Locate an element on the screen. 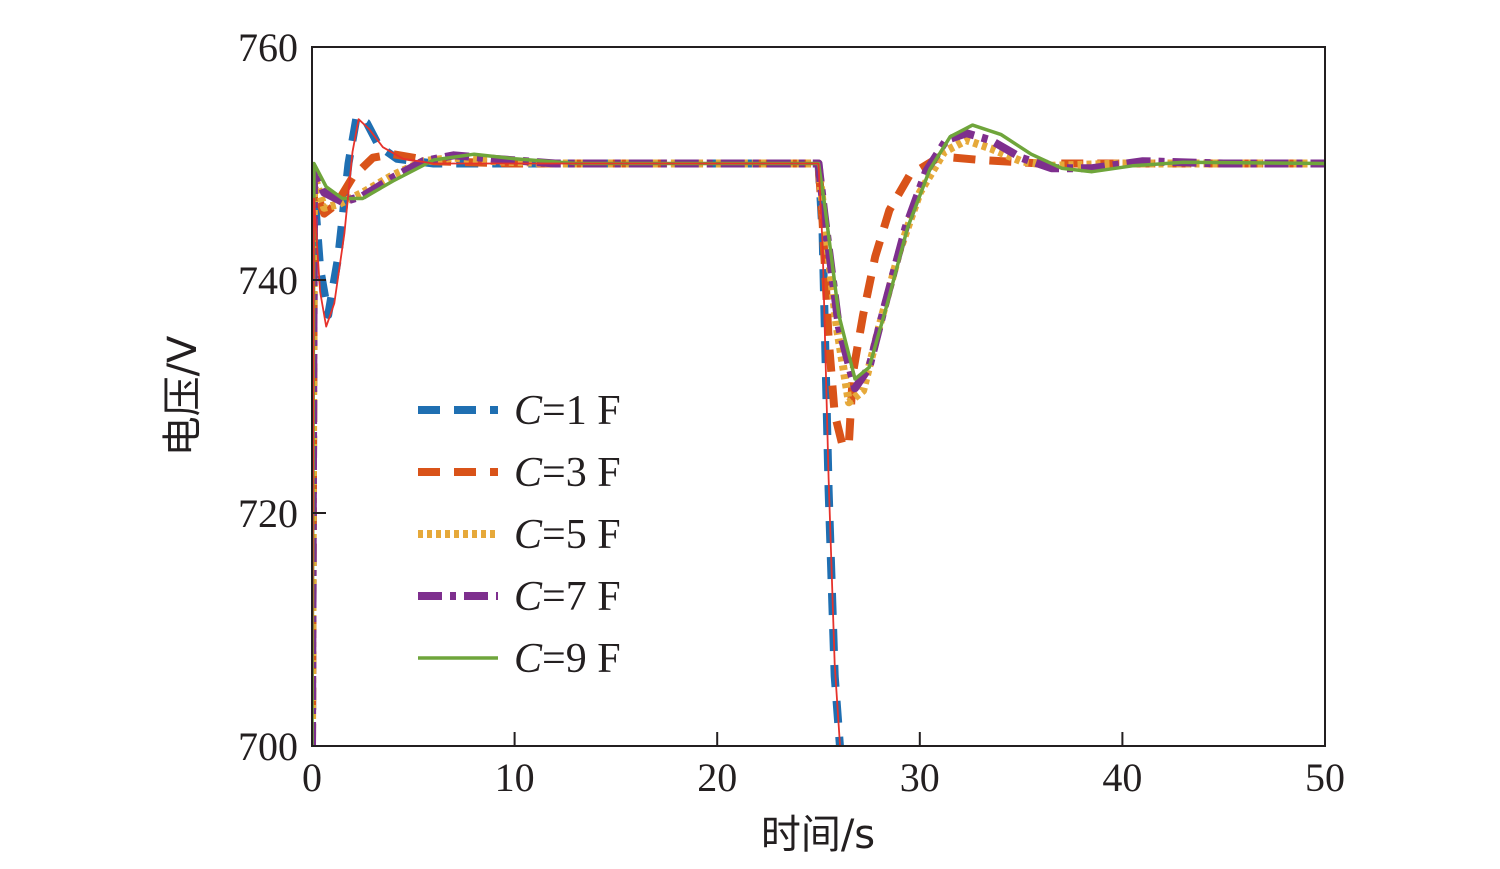 Image resolution: width=1500 pixels, height=869 pixels. legend-label: C=3 F is located at coordinates (567, 473).